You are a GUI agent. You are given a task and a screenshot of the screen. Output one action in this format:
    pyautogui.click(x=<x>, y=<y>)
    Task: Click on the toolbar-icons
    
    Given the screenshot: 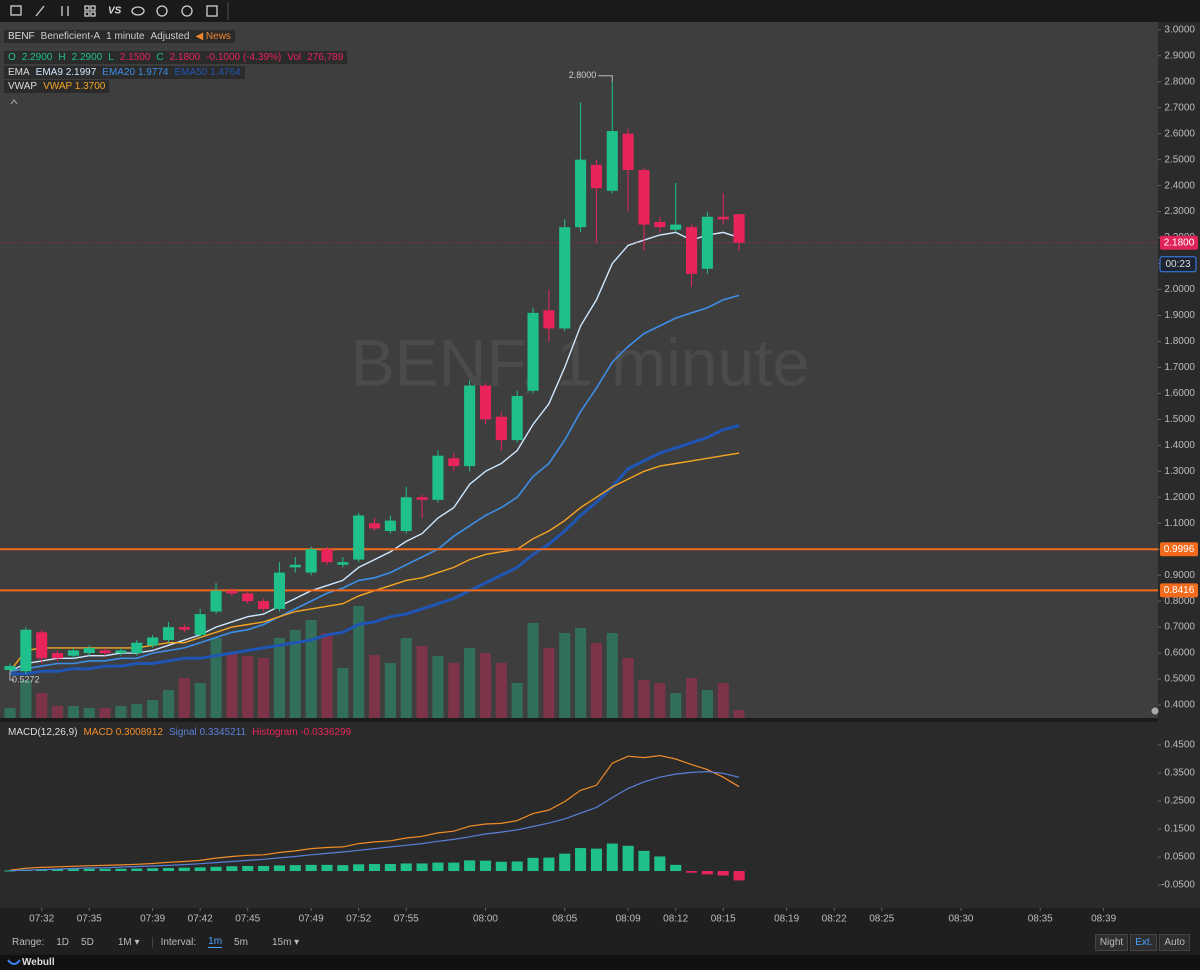 What is the action you would take?
    pyautogui.click(x=119, y=11)
    